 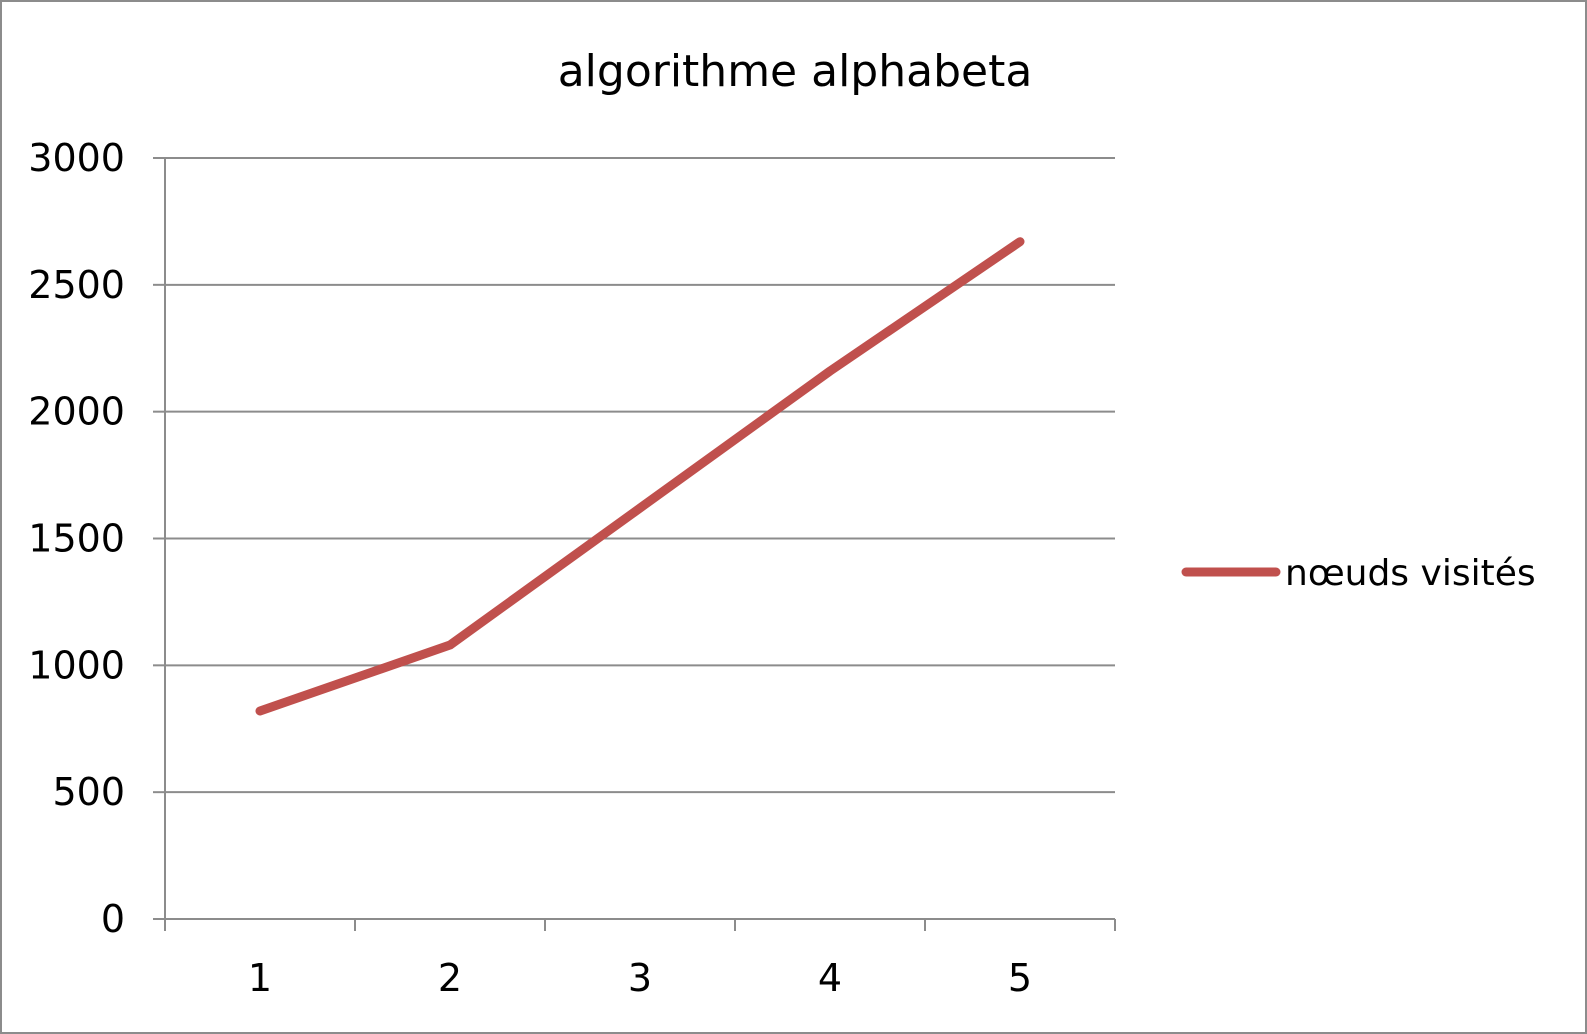 What do you see at coordinates (113, 919) in the screenshot?
I see `y-tick-label-0: 0` at bounding box center [113, 919].